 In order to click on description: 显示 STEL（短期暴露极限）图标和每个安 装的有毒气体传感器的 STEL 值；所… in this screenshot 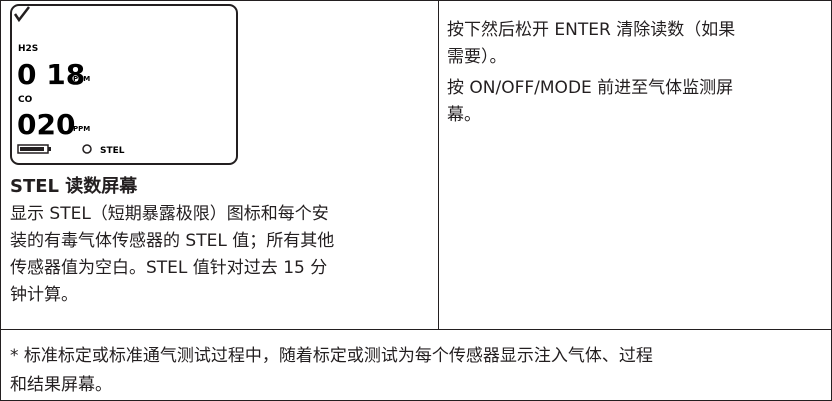, I will do `click(172, 255)`.